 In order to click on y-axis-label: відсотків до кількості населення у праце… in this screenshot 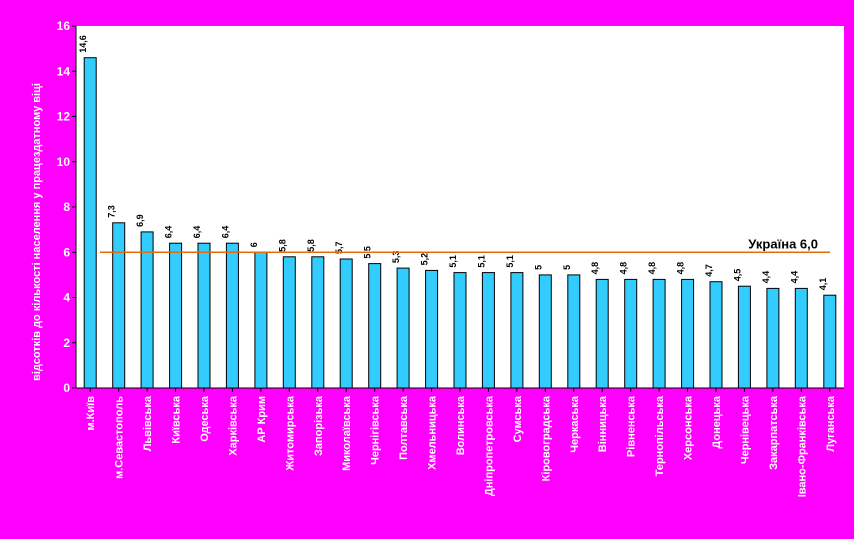, I will do `click(37, 232)`.